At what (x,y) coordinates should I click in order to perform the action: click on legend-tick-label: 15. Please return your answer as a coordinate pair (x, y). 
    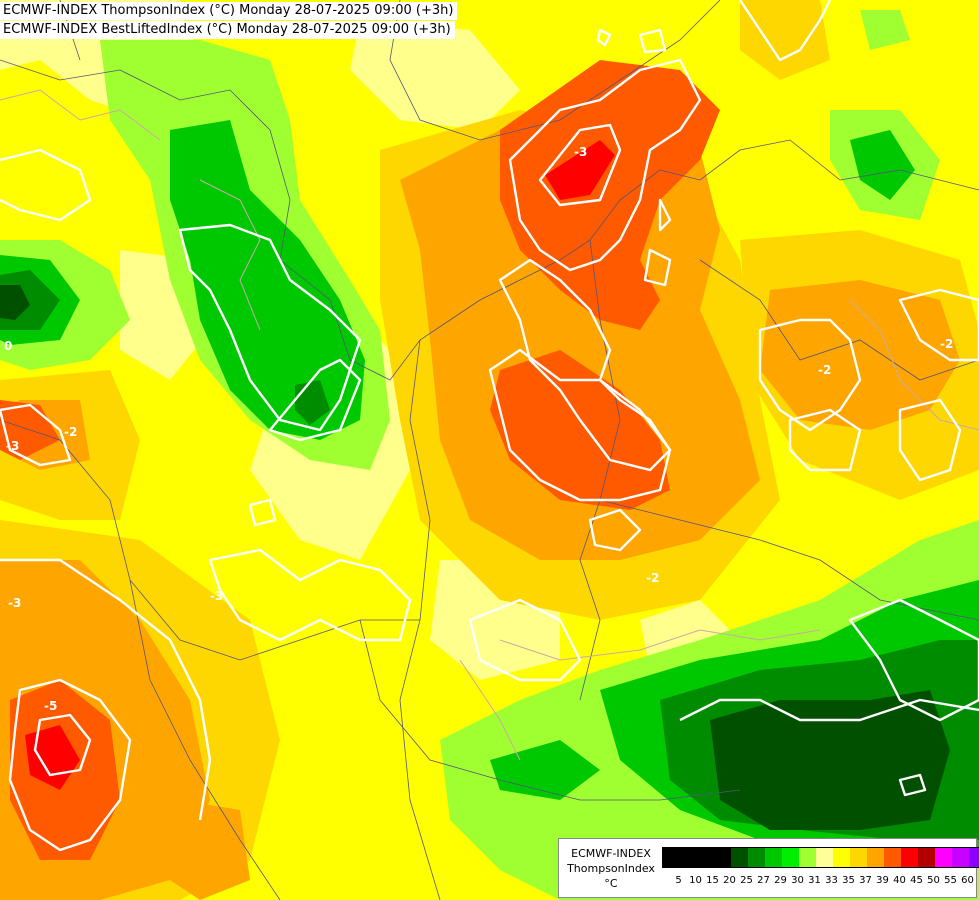
    Looking at the image, I should click on (712, 880).